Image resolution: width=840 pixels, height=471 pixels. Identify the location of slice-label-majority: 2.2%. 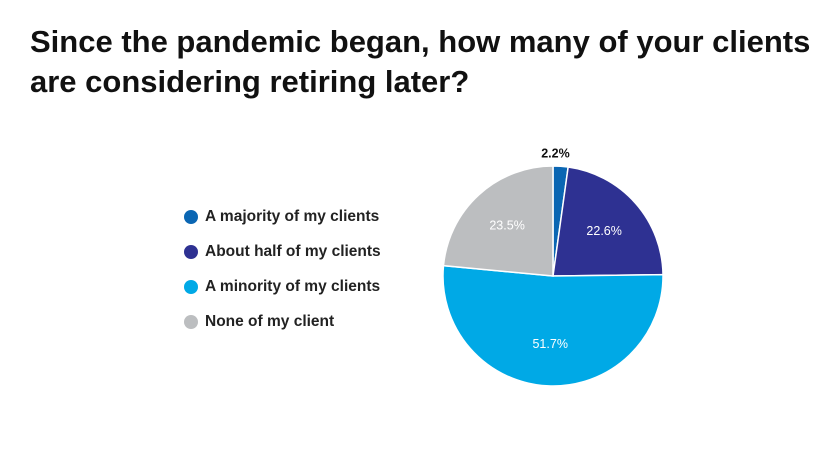
(555, 153).